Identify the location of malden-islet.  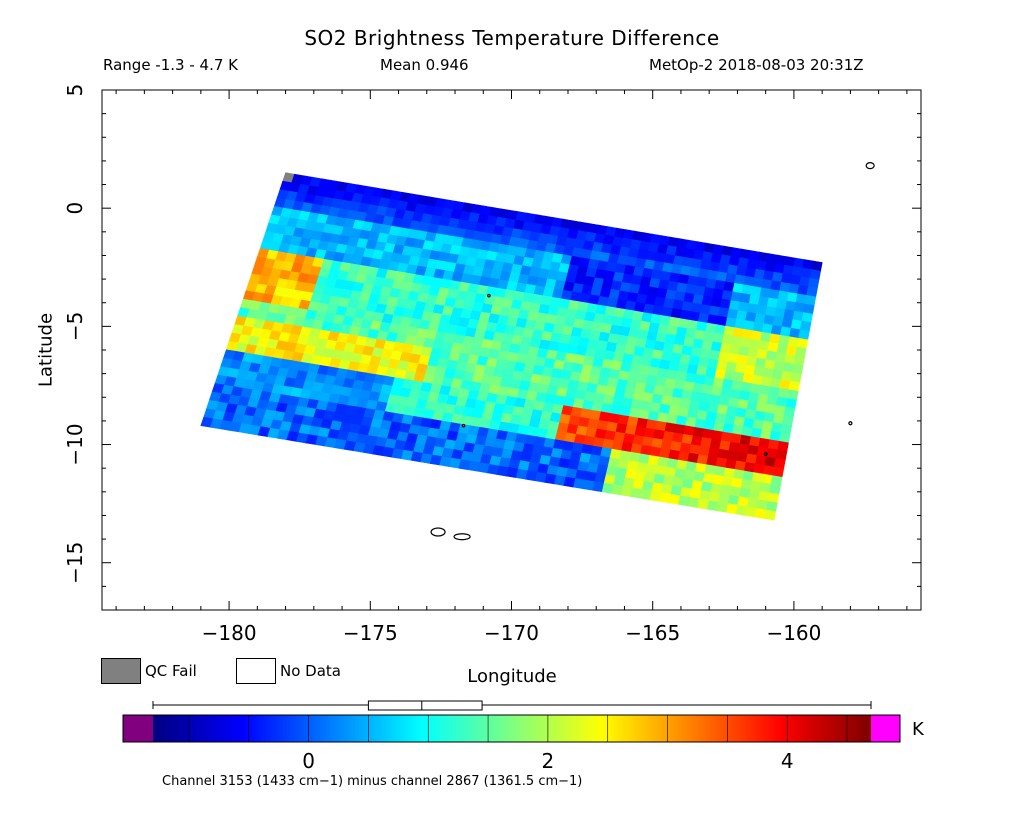
(850, 423).